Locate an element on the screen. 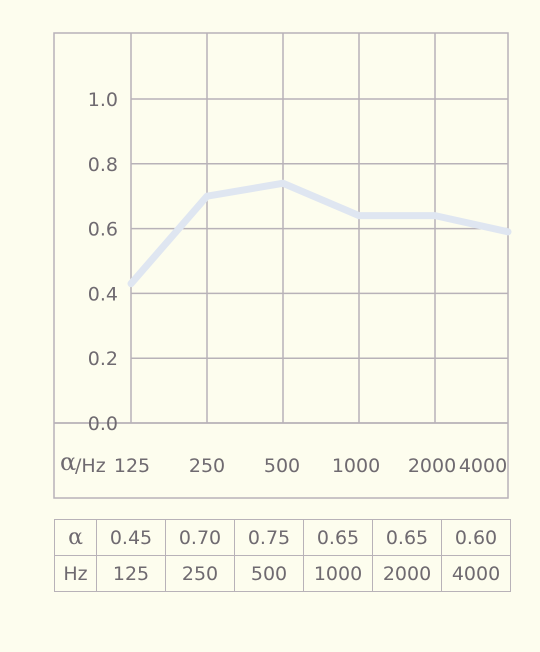 This screenshot has height=652, width=540. row-header-label: α is located at coordinates (75, 537).